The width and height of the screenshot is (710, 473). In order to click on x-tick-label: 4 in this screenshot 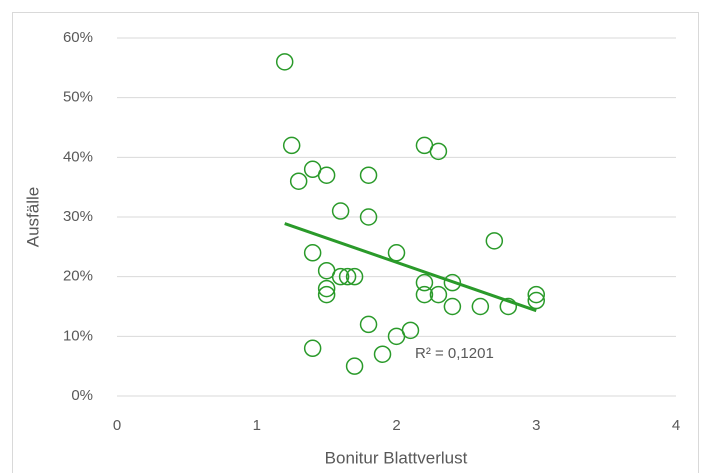, I will do `click(676, 425)`.